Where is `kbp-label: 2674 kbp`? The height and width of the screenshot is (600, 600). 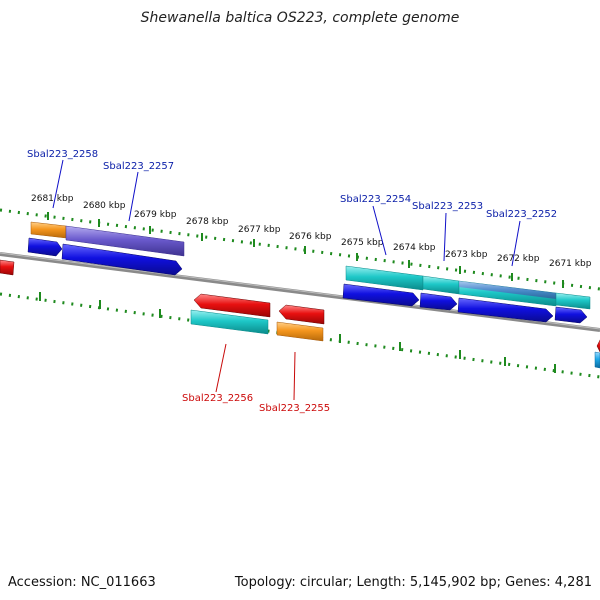
kbp-label: 2674 kbp is located at coordinates (414, 248).